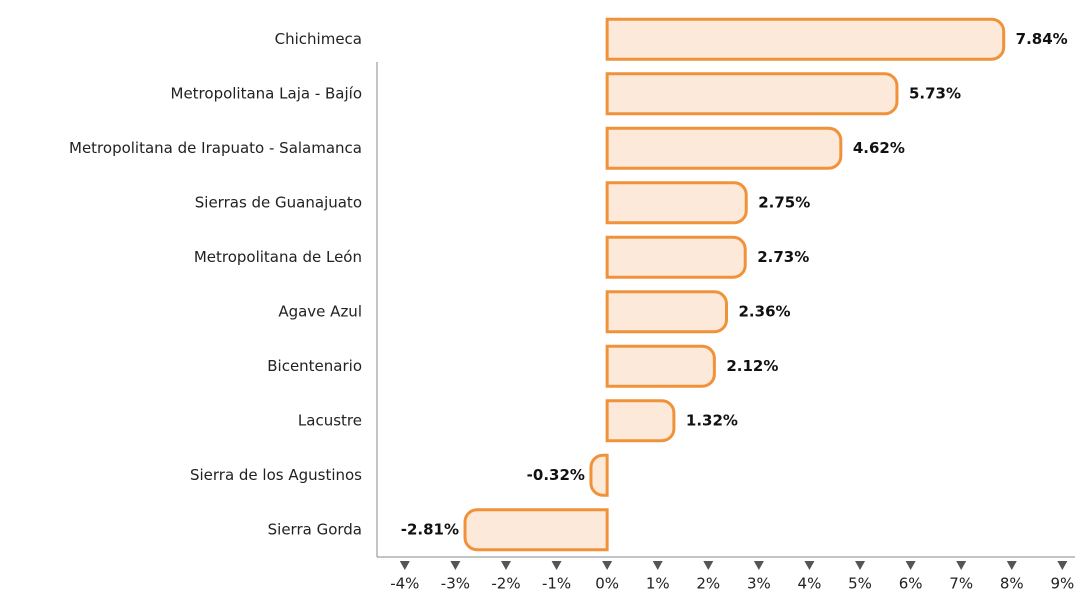  Describe the element at coordinates (765, 311) in the screenshot. I see `value-label: 2.36%` at that location.